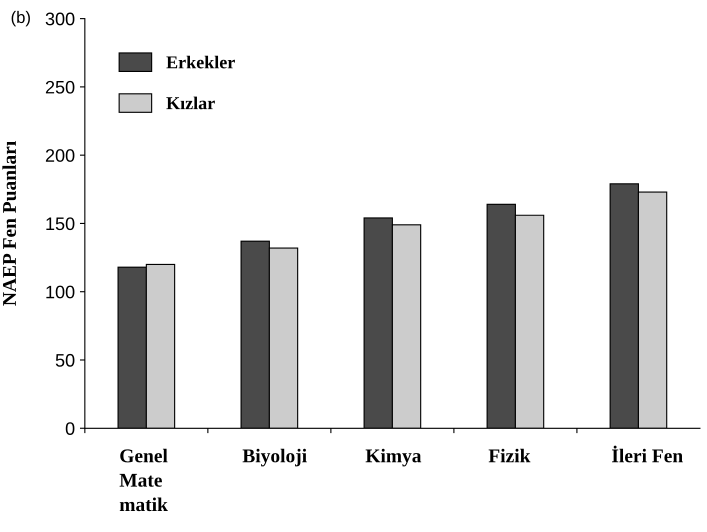 The width and height of the screenshot is (707, 532). What do you see at coordinates (60, 292) in the screenshot?
I see `y-tick-label: 100` at bounding box center [60, 292].